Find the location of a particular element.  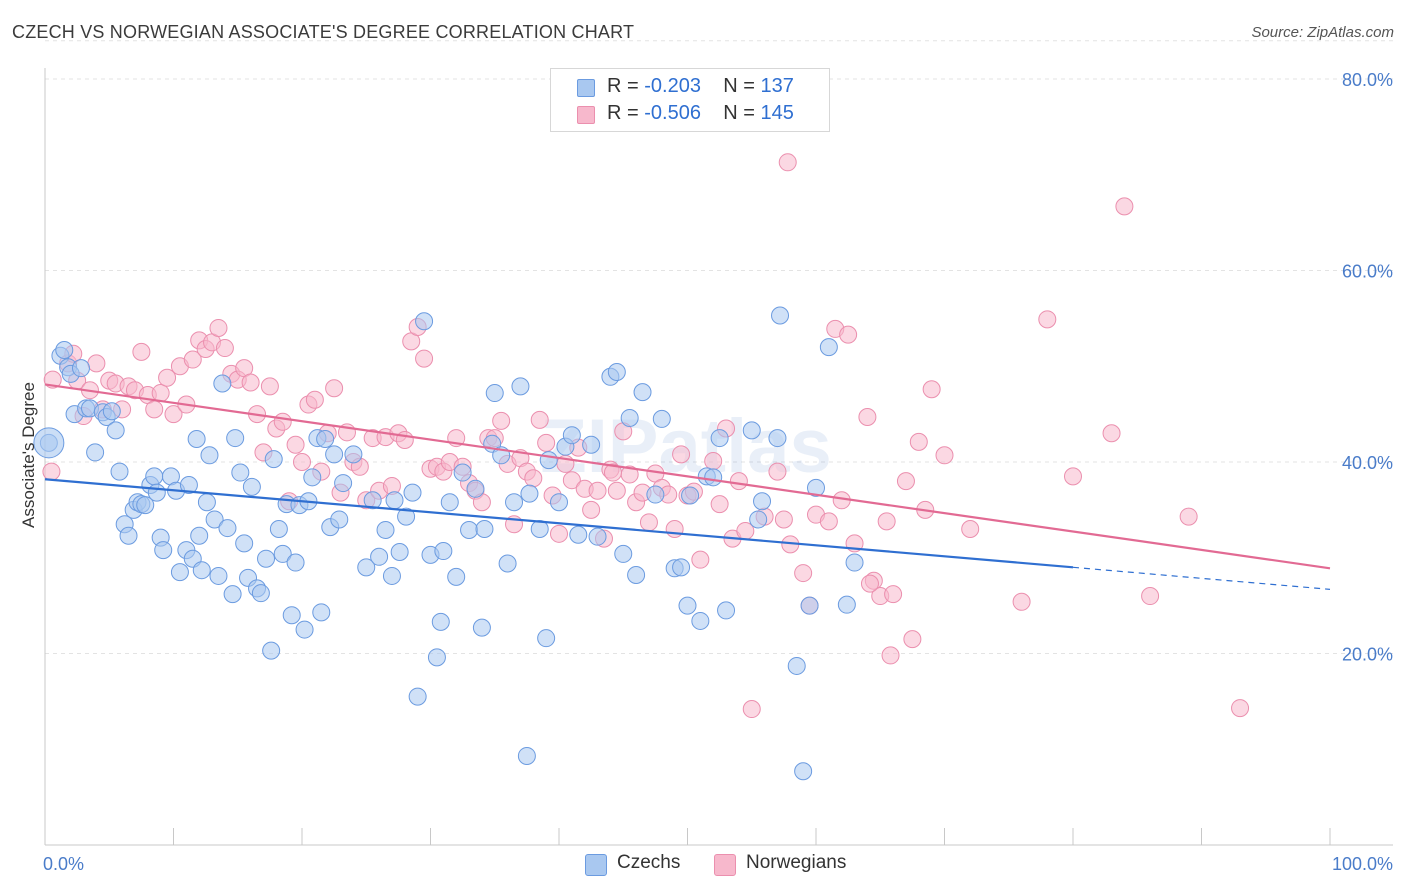

czech-legend-swatch is located at coordinates (596, 865).